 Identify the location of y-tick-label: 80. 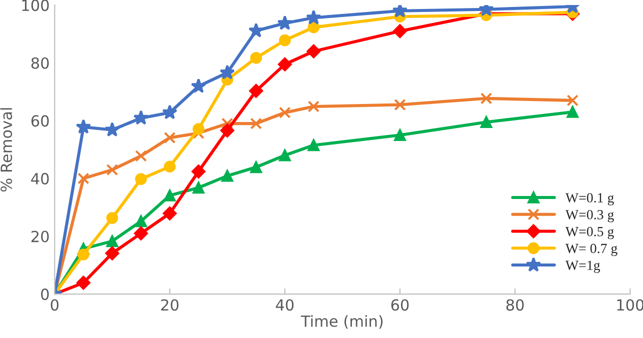
(40, 63).